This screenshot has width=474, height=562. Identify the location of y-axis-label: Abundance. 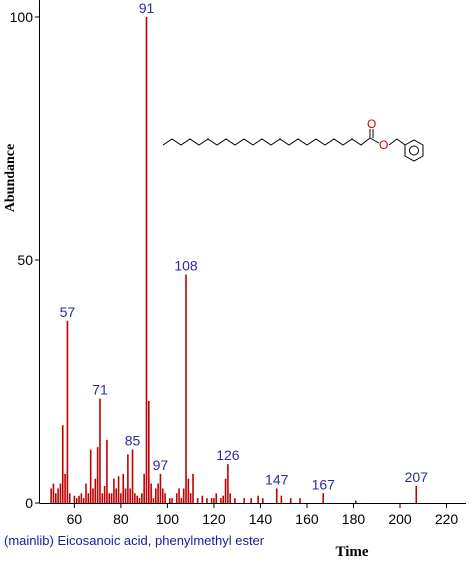
(10, 178).